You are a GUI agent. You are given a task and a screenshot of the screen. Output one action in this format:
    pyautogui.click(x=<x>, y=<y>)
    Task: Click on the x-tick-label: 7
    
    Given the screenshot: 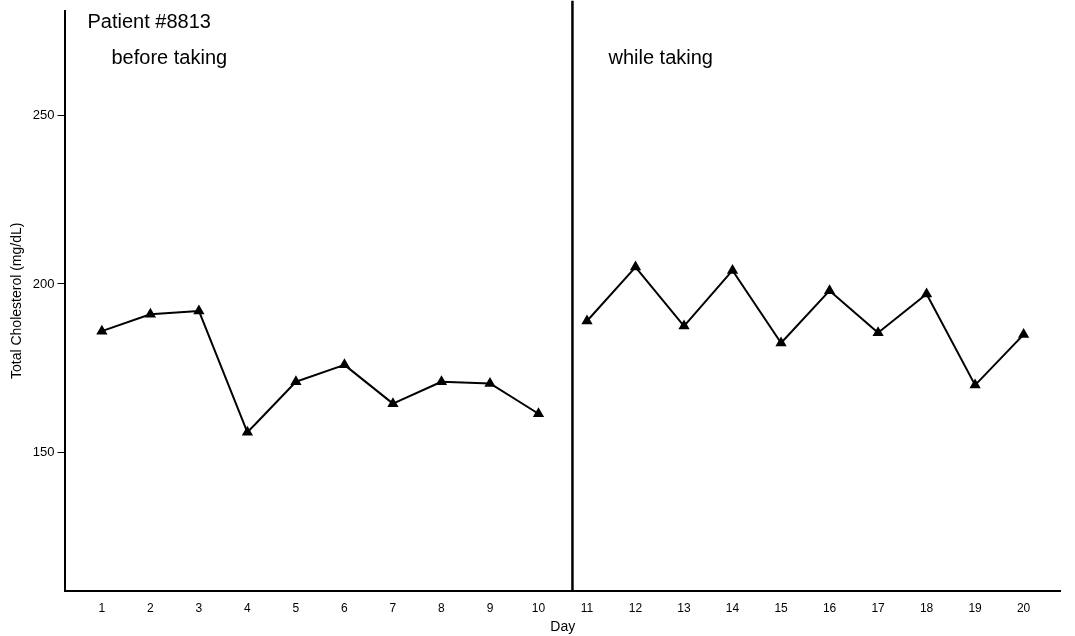 What is the action you would take?
    pyautogui.click(x=393, y=608)
    